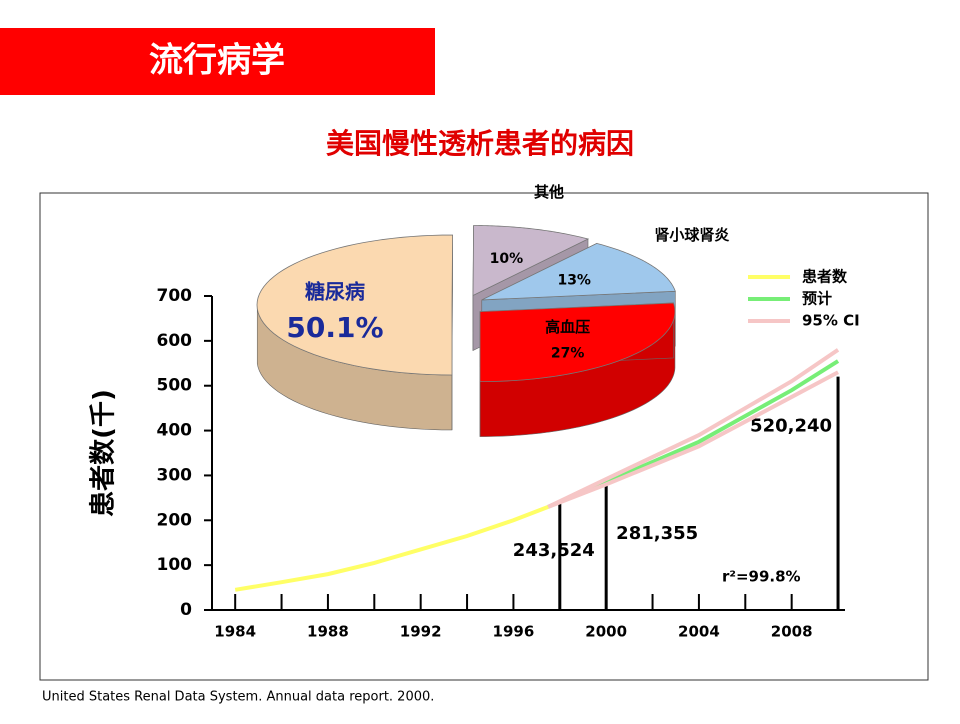 This screenshot has width=960, height=724. Describe the element at coordinates (574, 280) in the screenshot. I see `pie-value-label: 13%` at that location.